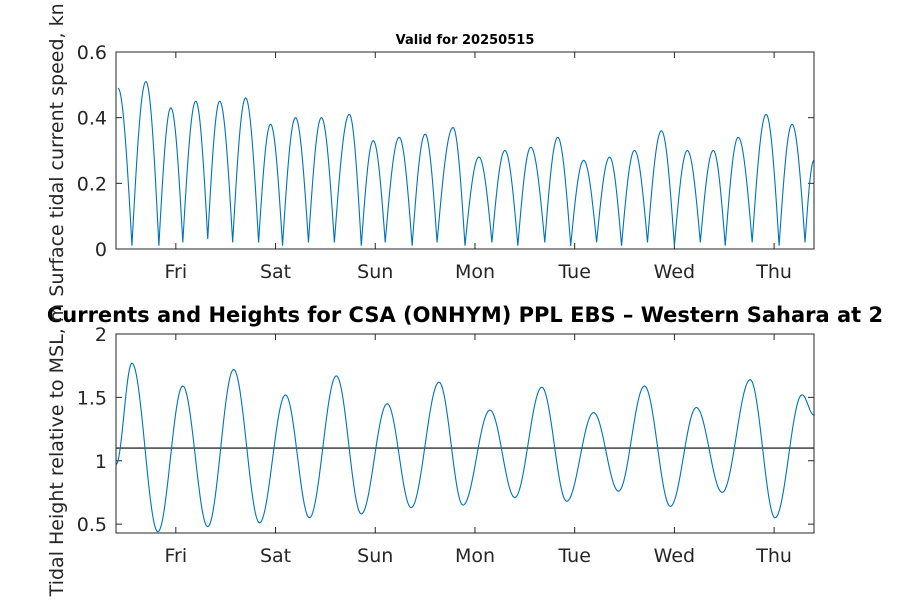  Describe the element at coordinates (176, 556) in the screenshot. I see `height-x-tick-label: Fri` at that location.